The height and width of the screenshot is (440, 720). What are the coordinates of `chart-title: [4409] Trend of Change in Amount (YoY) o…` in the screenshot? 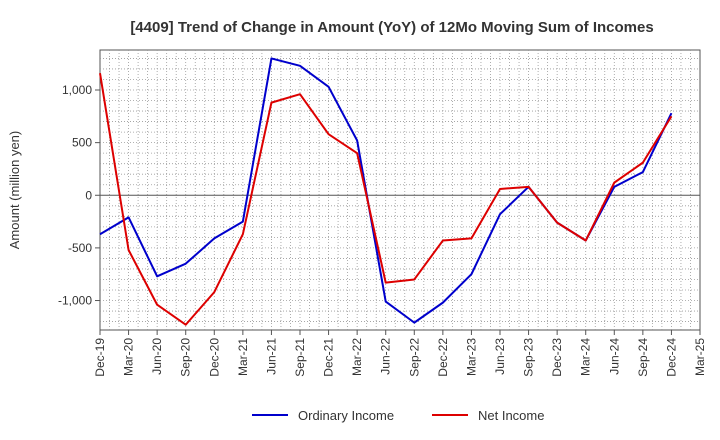 It's located at (391, 27).